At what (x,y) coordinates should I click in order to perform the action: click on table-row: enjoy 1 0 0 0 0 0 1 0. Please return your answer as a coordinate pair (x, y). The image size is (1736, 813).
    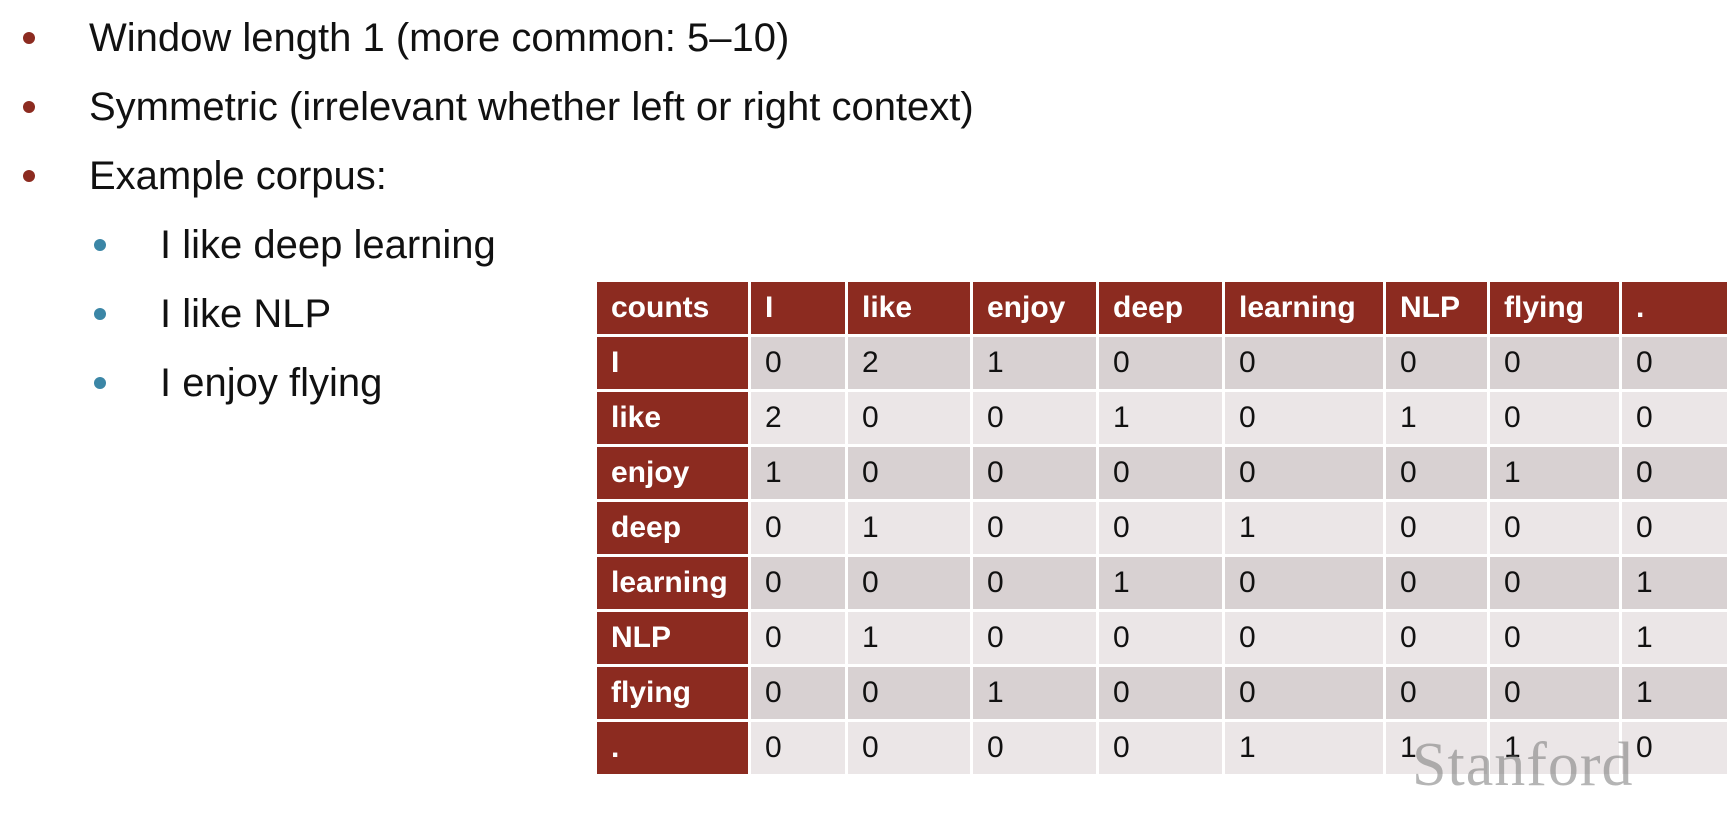
    Looking at the image, I should click on (1162, 473).